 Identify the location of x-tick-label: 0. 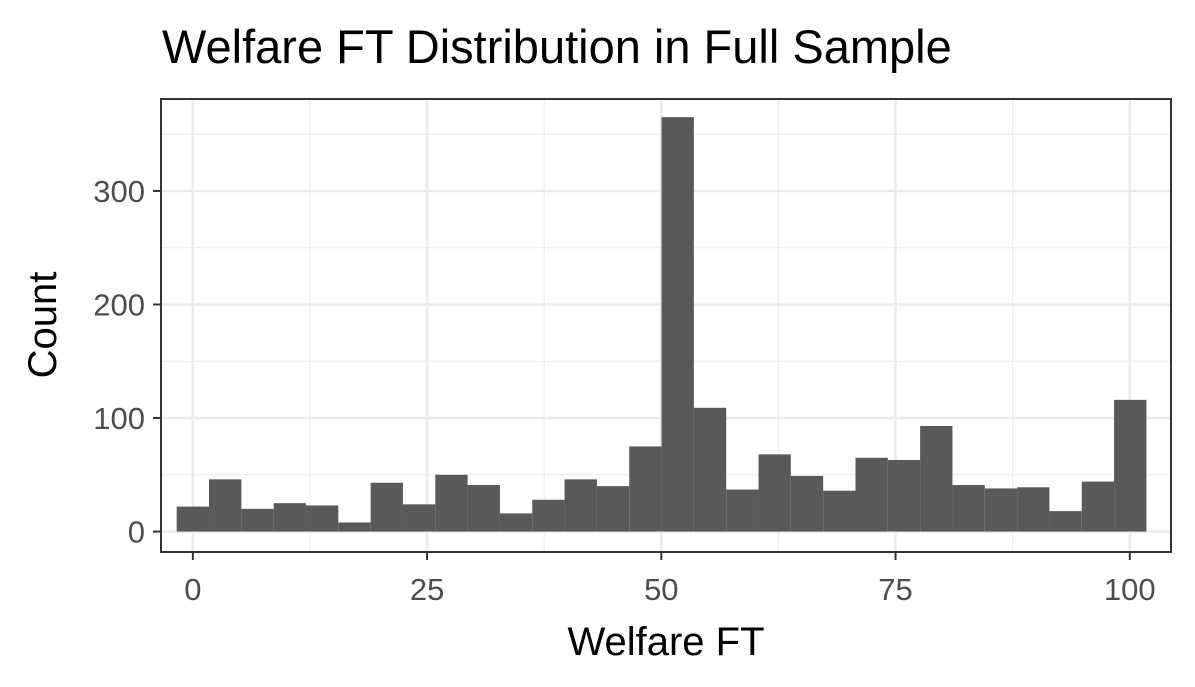
(192, 589).